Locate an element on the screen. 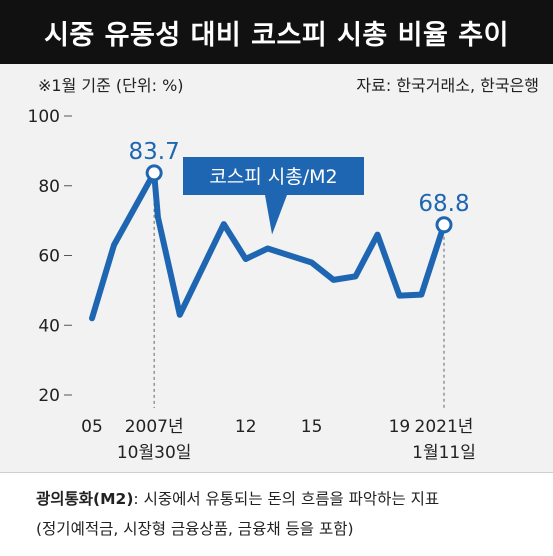  unit-note: ※1월 기준 (단위: %) is located at coordinates (111, 85).